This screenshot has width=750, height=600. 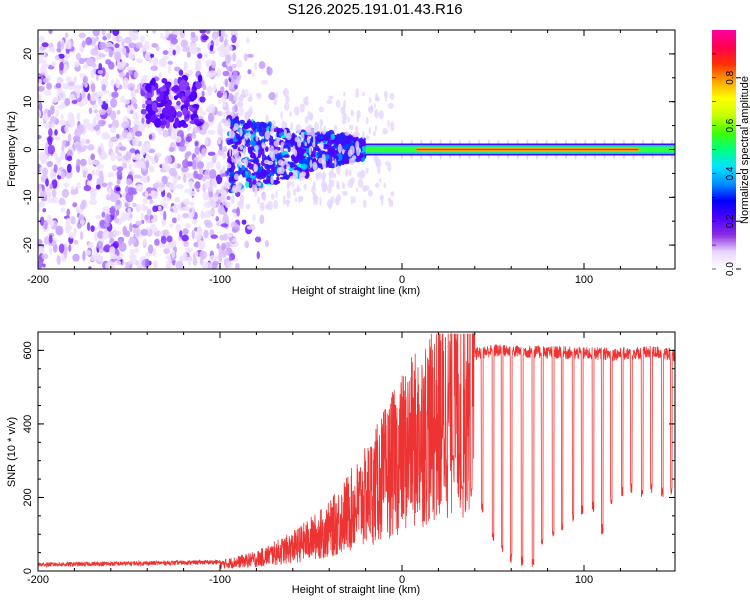 I want to click on colorbar-label: Normalized spectral amplitude, so click(x=744, y=150).